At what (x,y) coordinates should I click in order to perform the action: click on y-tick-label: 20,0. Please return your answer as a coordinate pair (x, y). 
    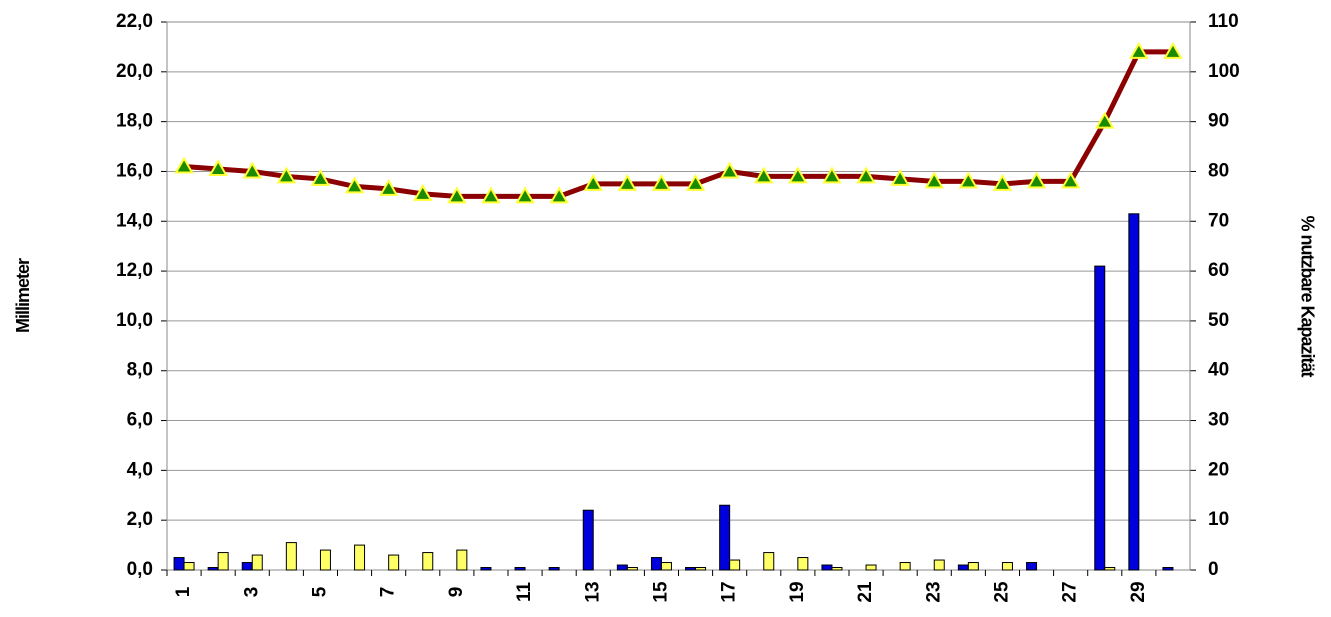
    Looking at the image, I should click on (134, 71).